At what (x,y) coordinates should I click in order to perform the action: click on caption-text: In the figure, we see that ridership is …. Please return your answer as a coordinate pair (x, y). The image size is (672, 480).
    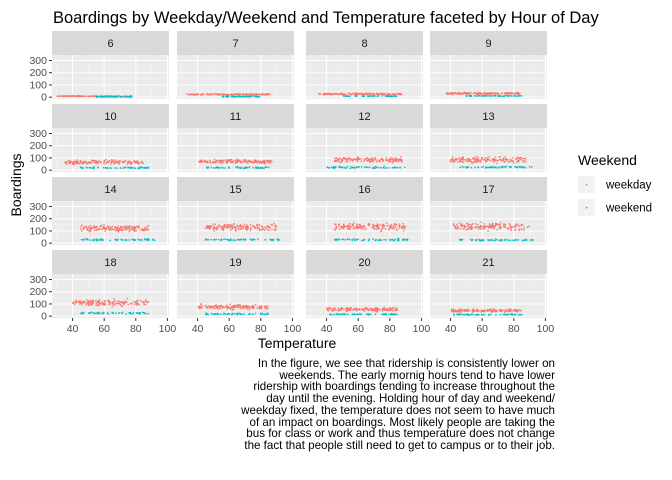
    Looking at the image, I should click on (398, 404).